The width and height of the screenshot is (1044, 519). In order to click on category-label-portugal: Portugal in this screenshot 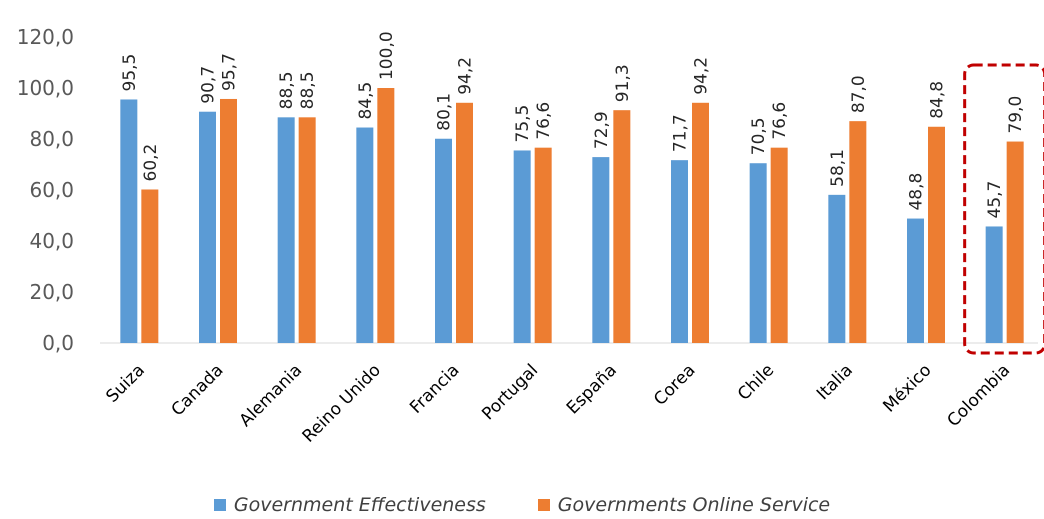, I will do `click(510, 392)`.